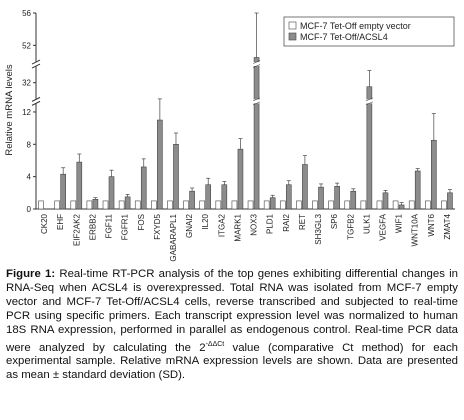 The image size is (464, 420). I want to click on x-tick-label: PLD1, so click(270, 223).